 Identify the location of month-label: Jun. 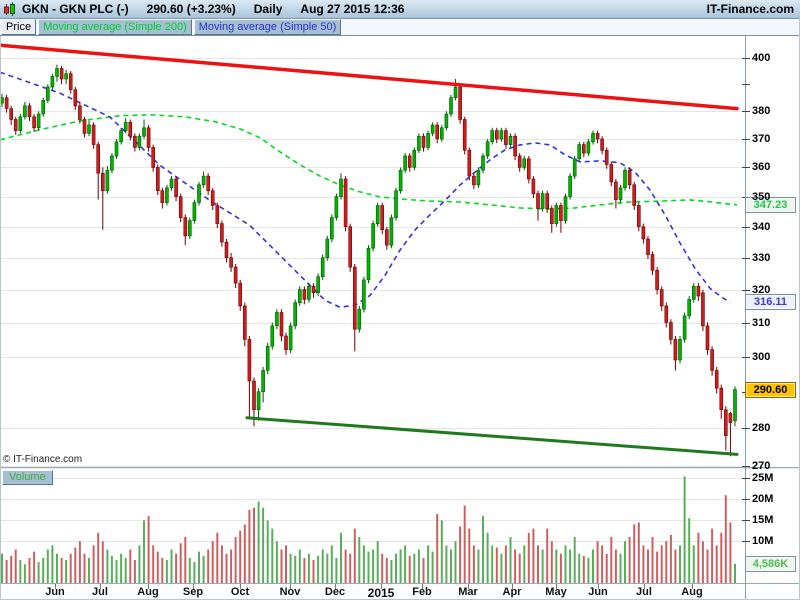
(598, 592).